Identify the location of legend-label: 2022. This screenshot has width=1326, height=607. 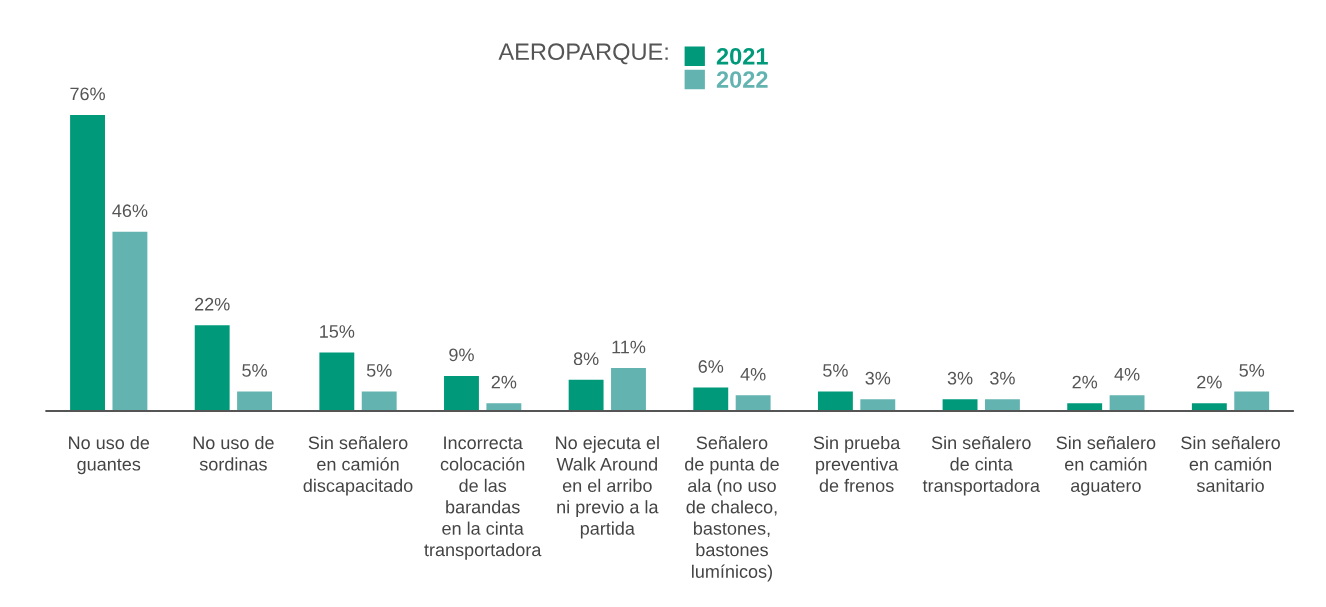
(742, 79).